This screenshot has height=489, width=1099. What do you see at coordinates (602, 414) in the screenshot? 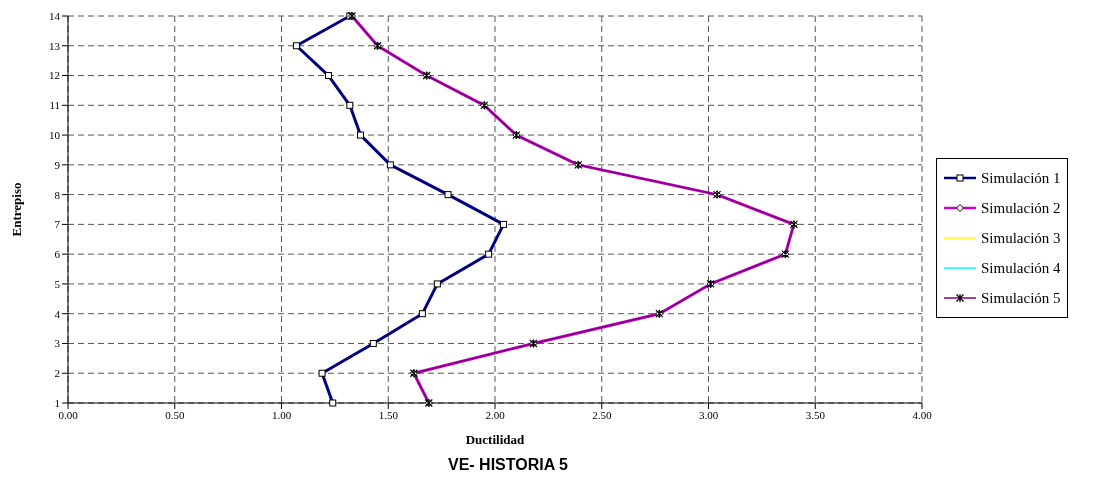
I see `x-tick-label: 2.50` at bounding box center [602, 414].